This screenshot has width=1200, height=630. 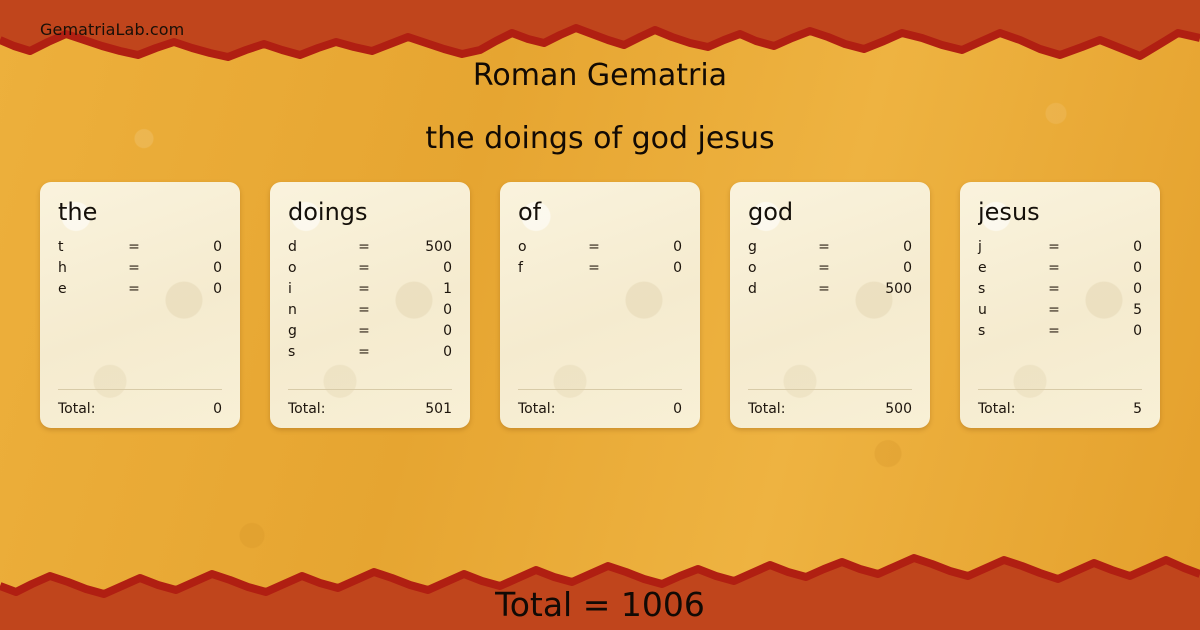 What do you see at coordinates (982, 310) in the screenshot?
I see `letter-char: u` at bounding box center [982, 310].